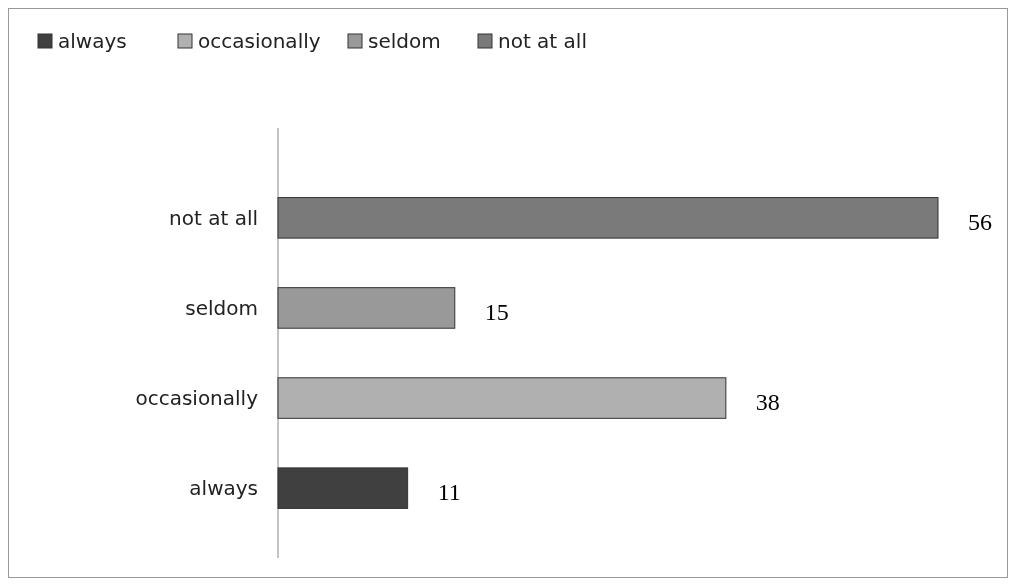 The height and width of the screenshot is (587, 1020). Describe the element at coordinates (496, 311) in the screenshot. I see `data-label: 15` at that location.